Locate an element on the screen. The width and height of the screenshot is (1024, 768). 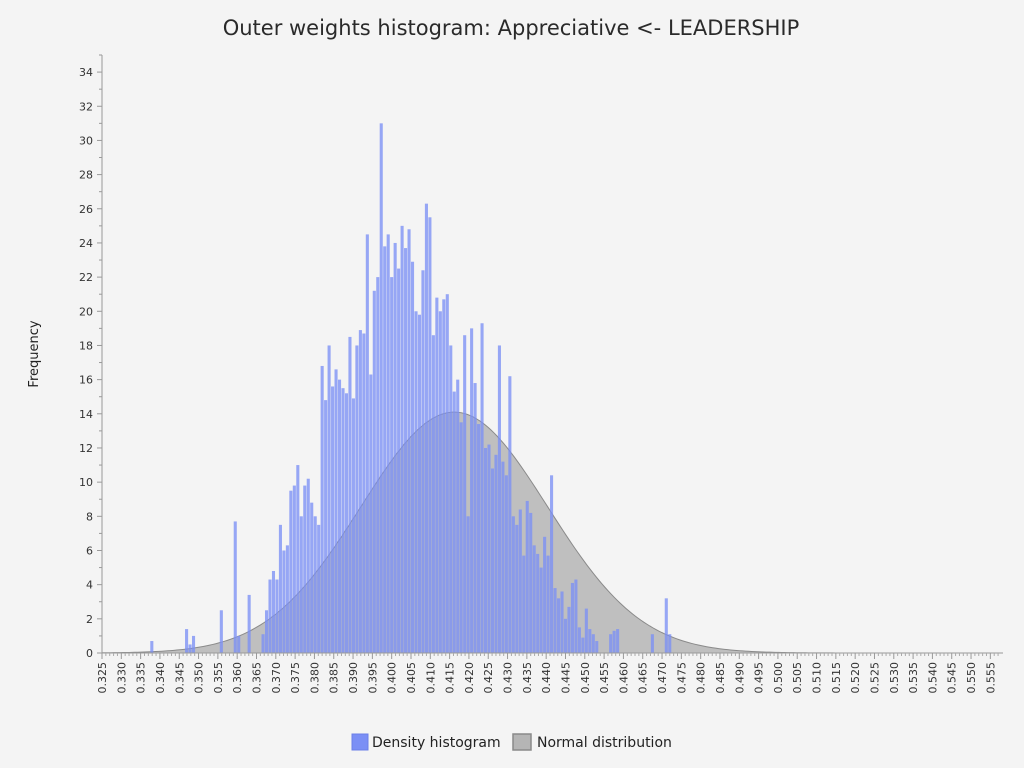
legend-label-histogram: Density histogram is located at coordinates (436, 743).